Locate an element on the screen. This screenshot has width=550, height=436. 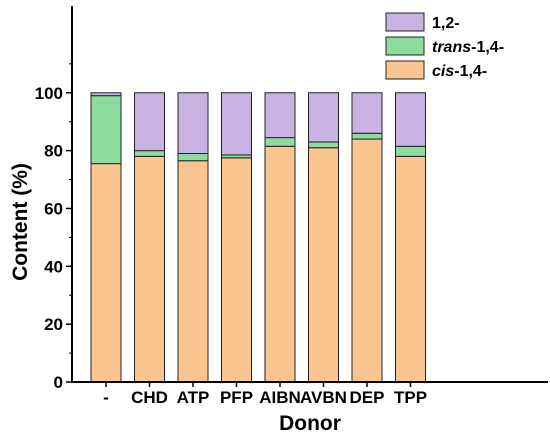
x-tick-label: - is located at coordinates (106, 397).